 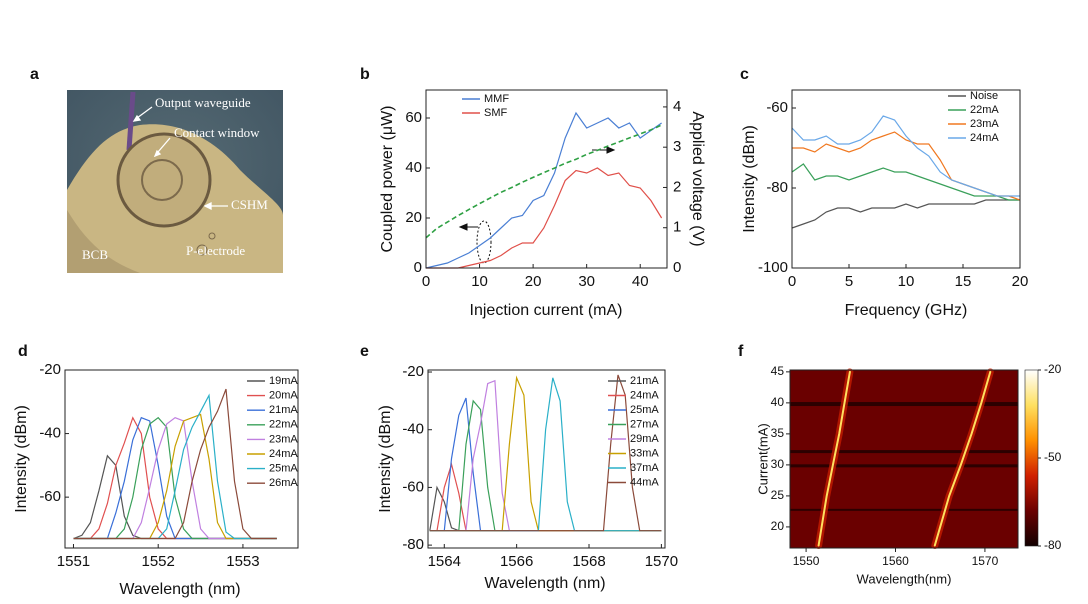 I want to click on x-tick-label: 1550, so click(x=806, y=561).